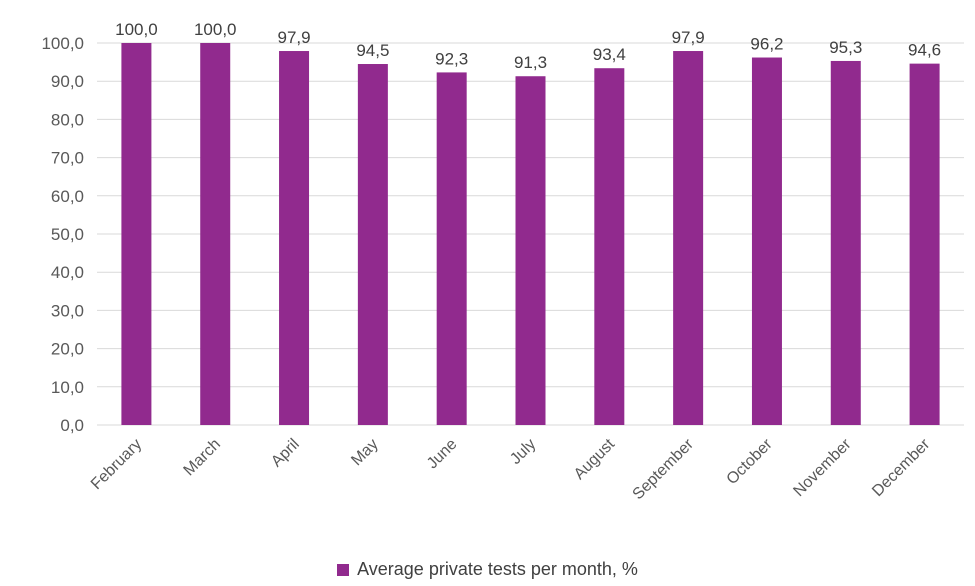 This screenshot has height=586, width=975. Describe the element at coordinates (67, 81) in the screenshot. I see `y-tick-label: 90,0` at that location.